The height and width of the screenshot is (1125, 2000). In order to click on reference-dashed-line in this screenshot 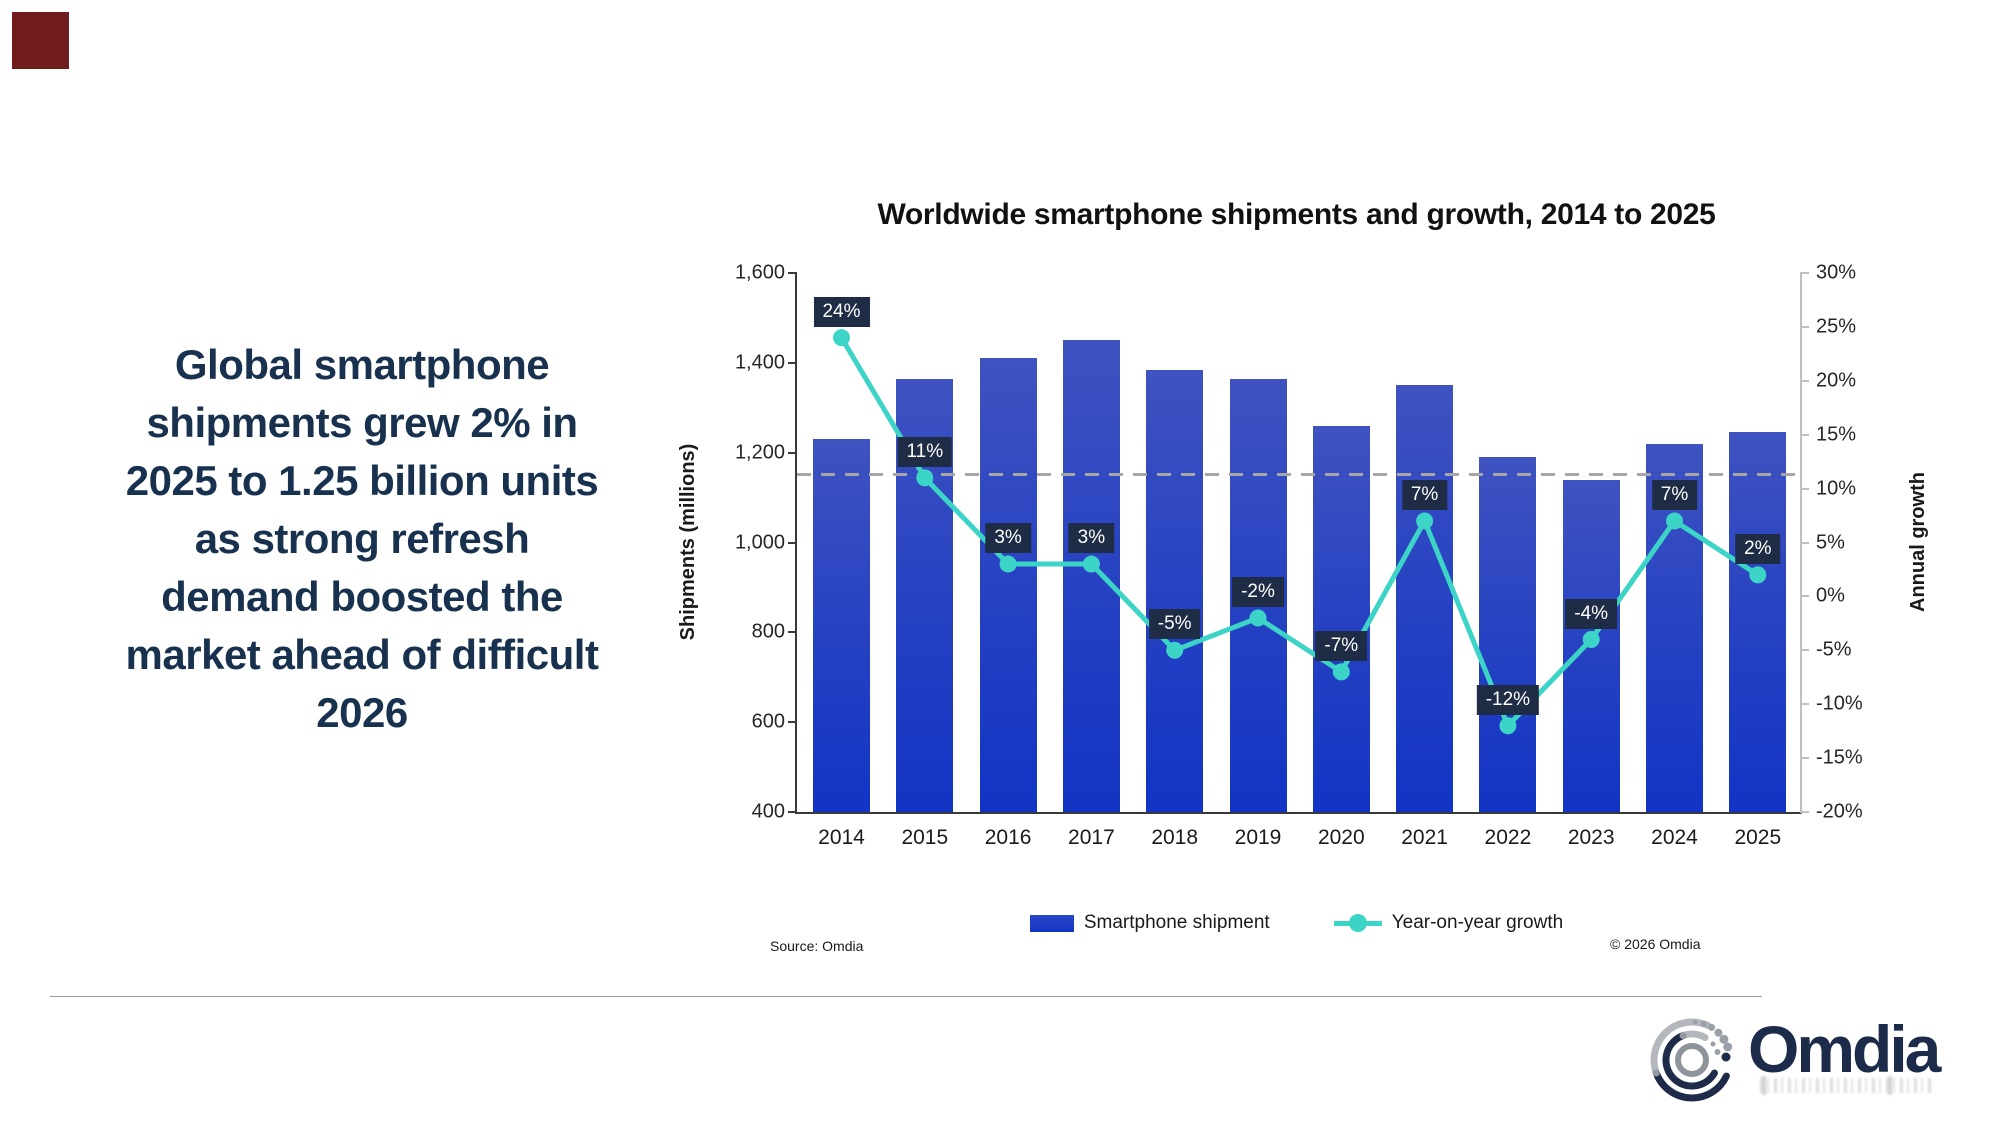, I will do `click(1298, 475)`.